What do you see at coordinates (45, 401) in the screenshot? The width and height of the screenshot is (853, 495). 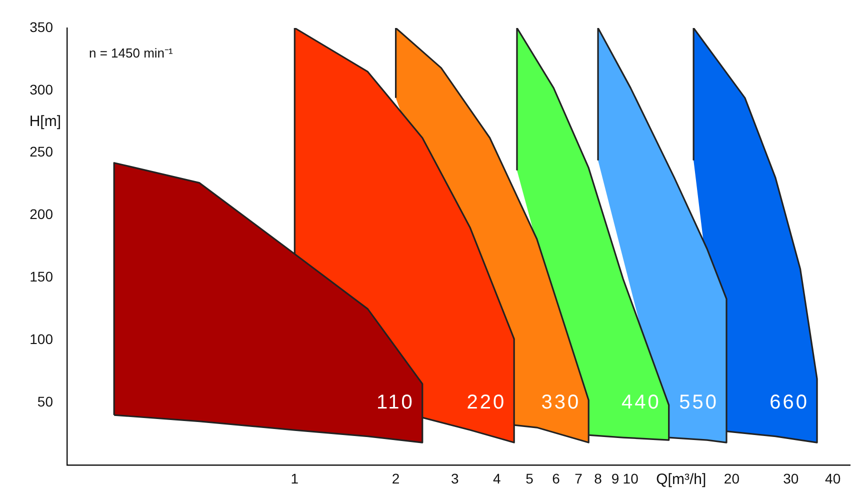 I see `y-tick-label: 50` at bounding box center [45, 401].